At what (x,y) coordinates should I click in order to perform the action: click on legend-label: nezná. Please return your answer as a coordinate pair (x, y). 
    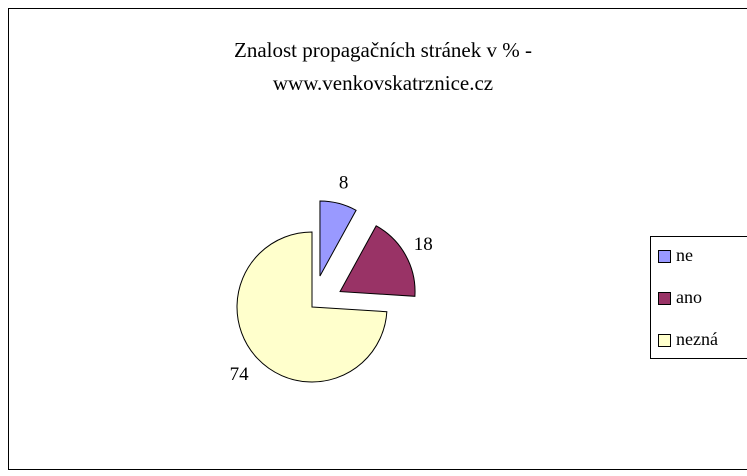
    Looking at the image, I should click on (697, 339).